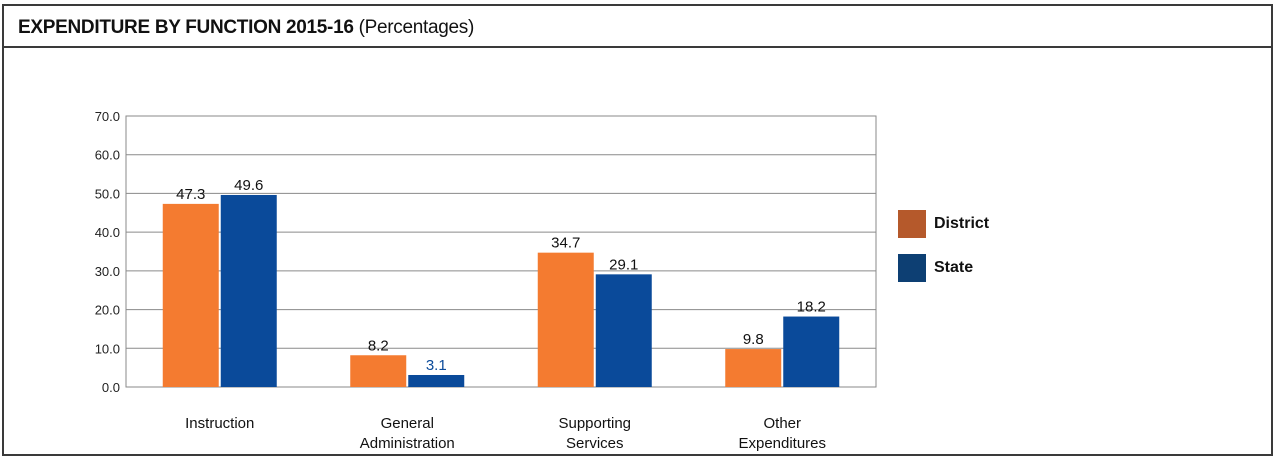  What do you see at coordinates (190, 194) in the screenshot?
I see `bar-value-label: 47.3` at bounding box center [190, 194].